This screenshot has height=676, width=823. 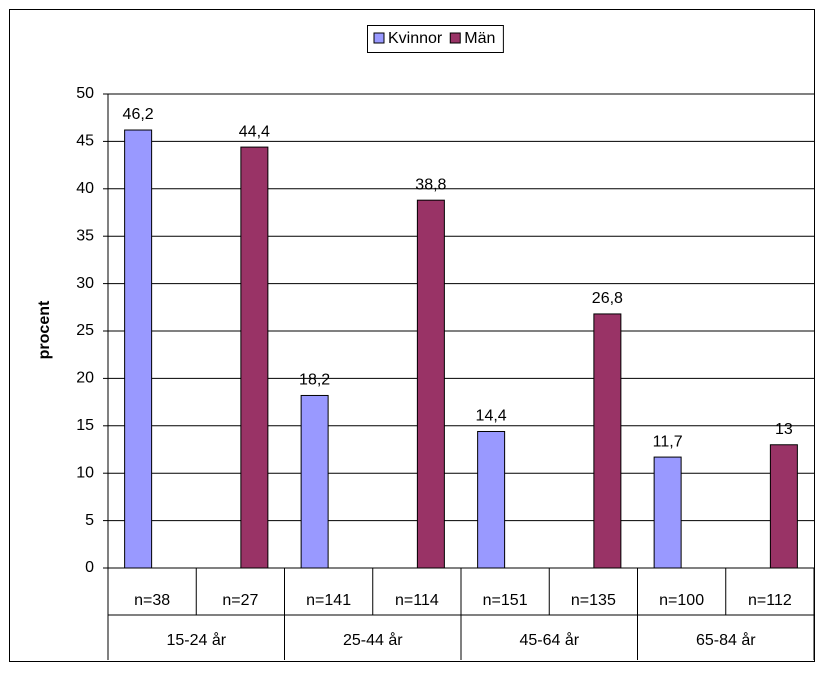 I want to click on x-tick-label: n=27, so click(x=240, y=600).